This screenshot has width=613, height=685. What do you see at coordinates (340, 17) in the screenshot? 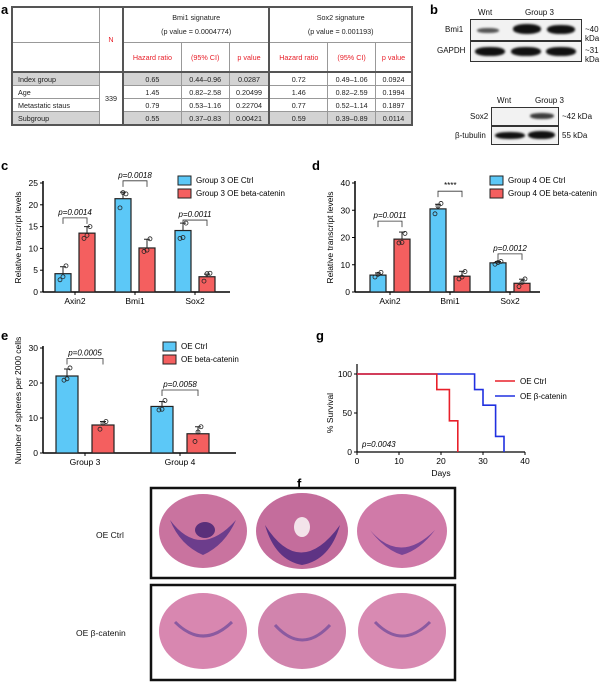
I see `sox2-title: Sox2 signature` at bounding box center [340, 17].